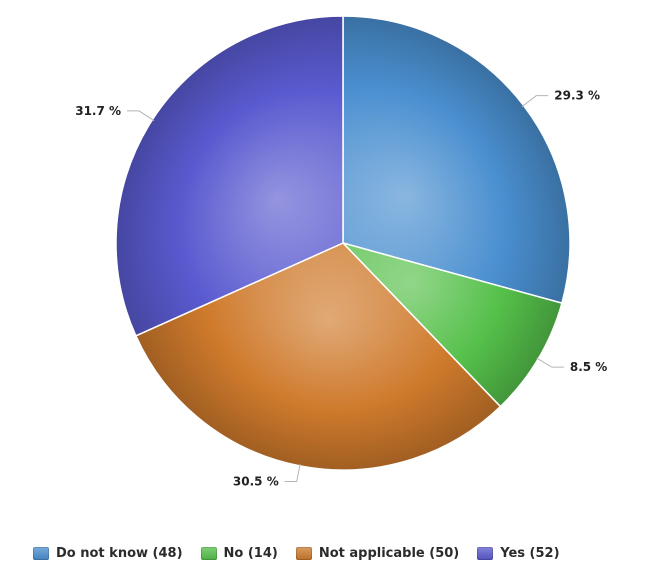 The image size is (656, 574). I want to click on legend-item: No (14), so click(239, 553).